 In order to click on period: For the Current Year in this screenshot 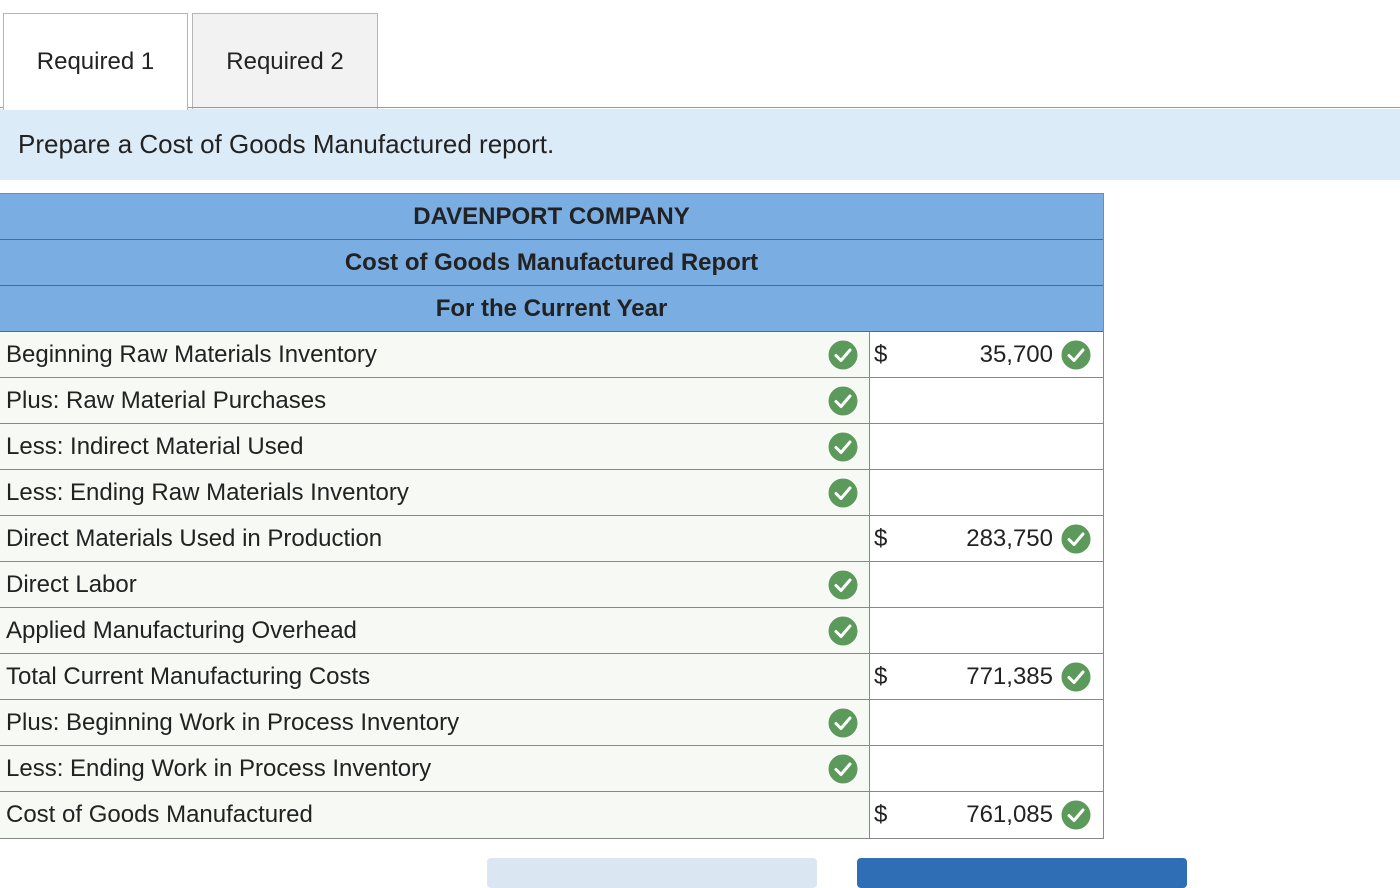, I will do `click(551, 308)`.